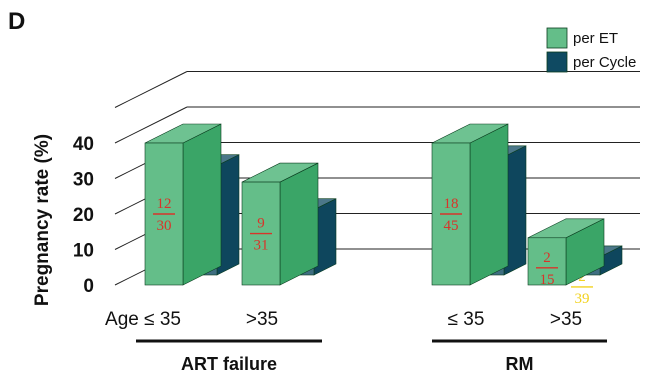 Image resolution: width=662 pixels, height=380 pixels. I want to click on data-label-per-et-0-numerator: 12, so click(164, 204).